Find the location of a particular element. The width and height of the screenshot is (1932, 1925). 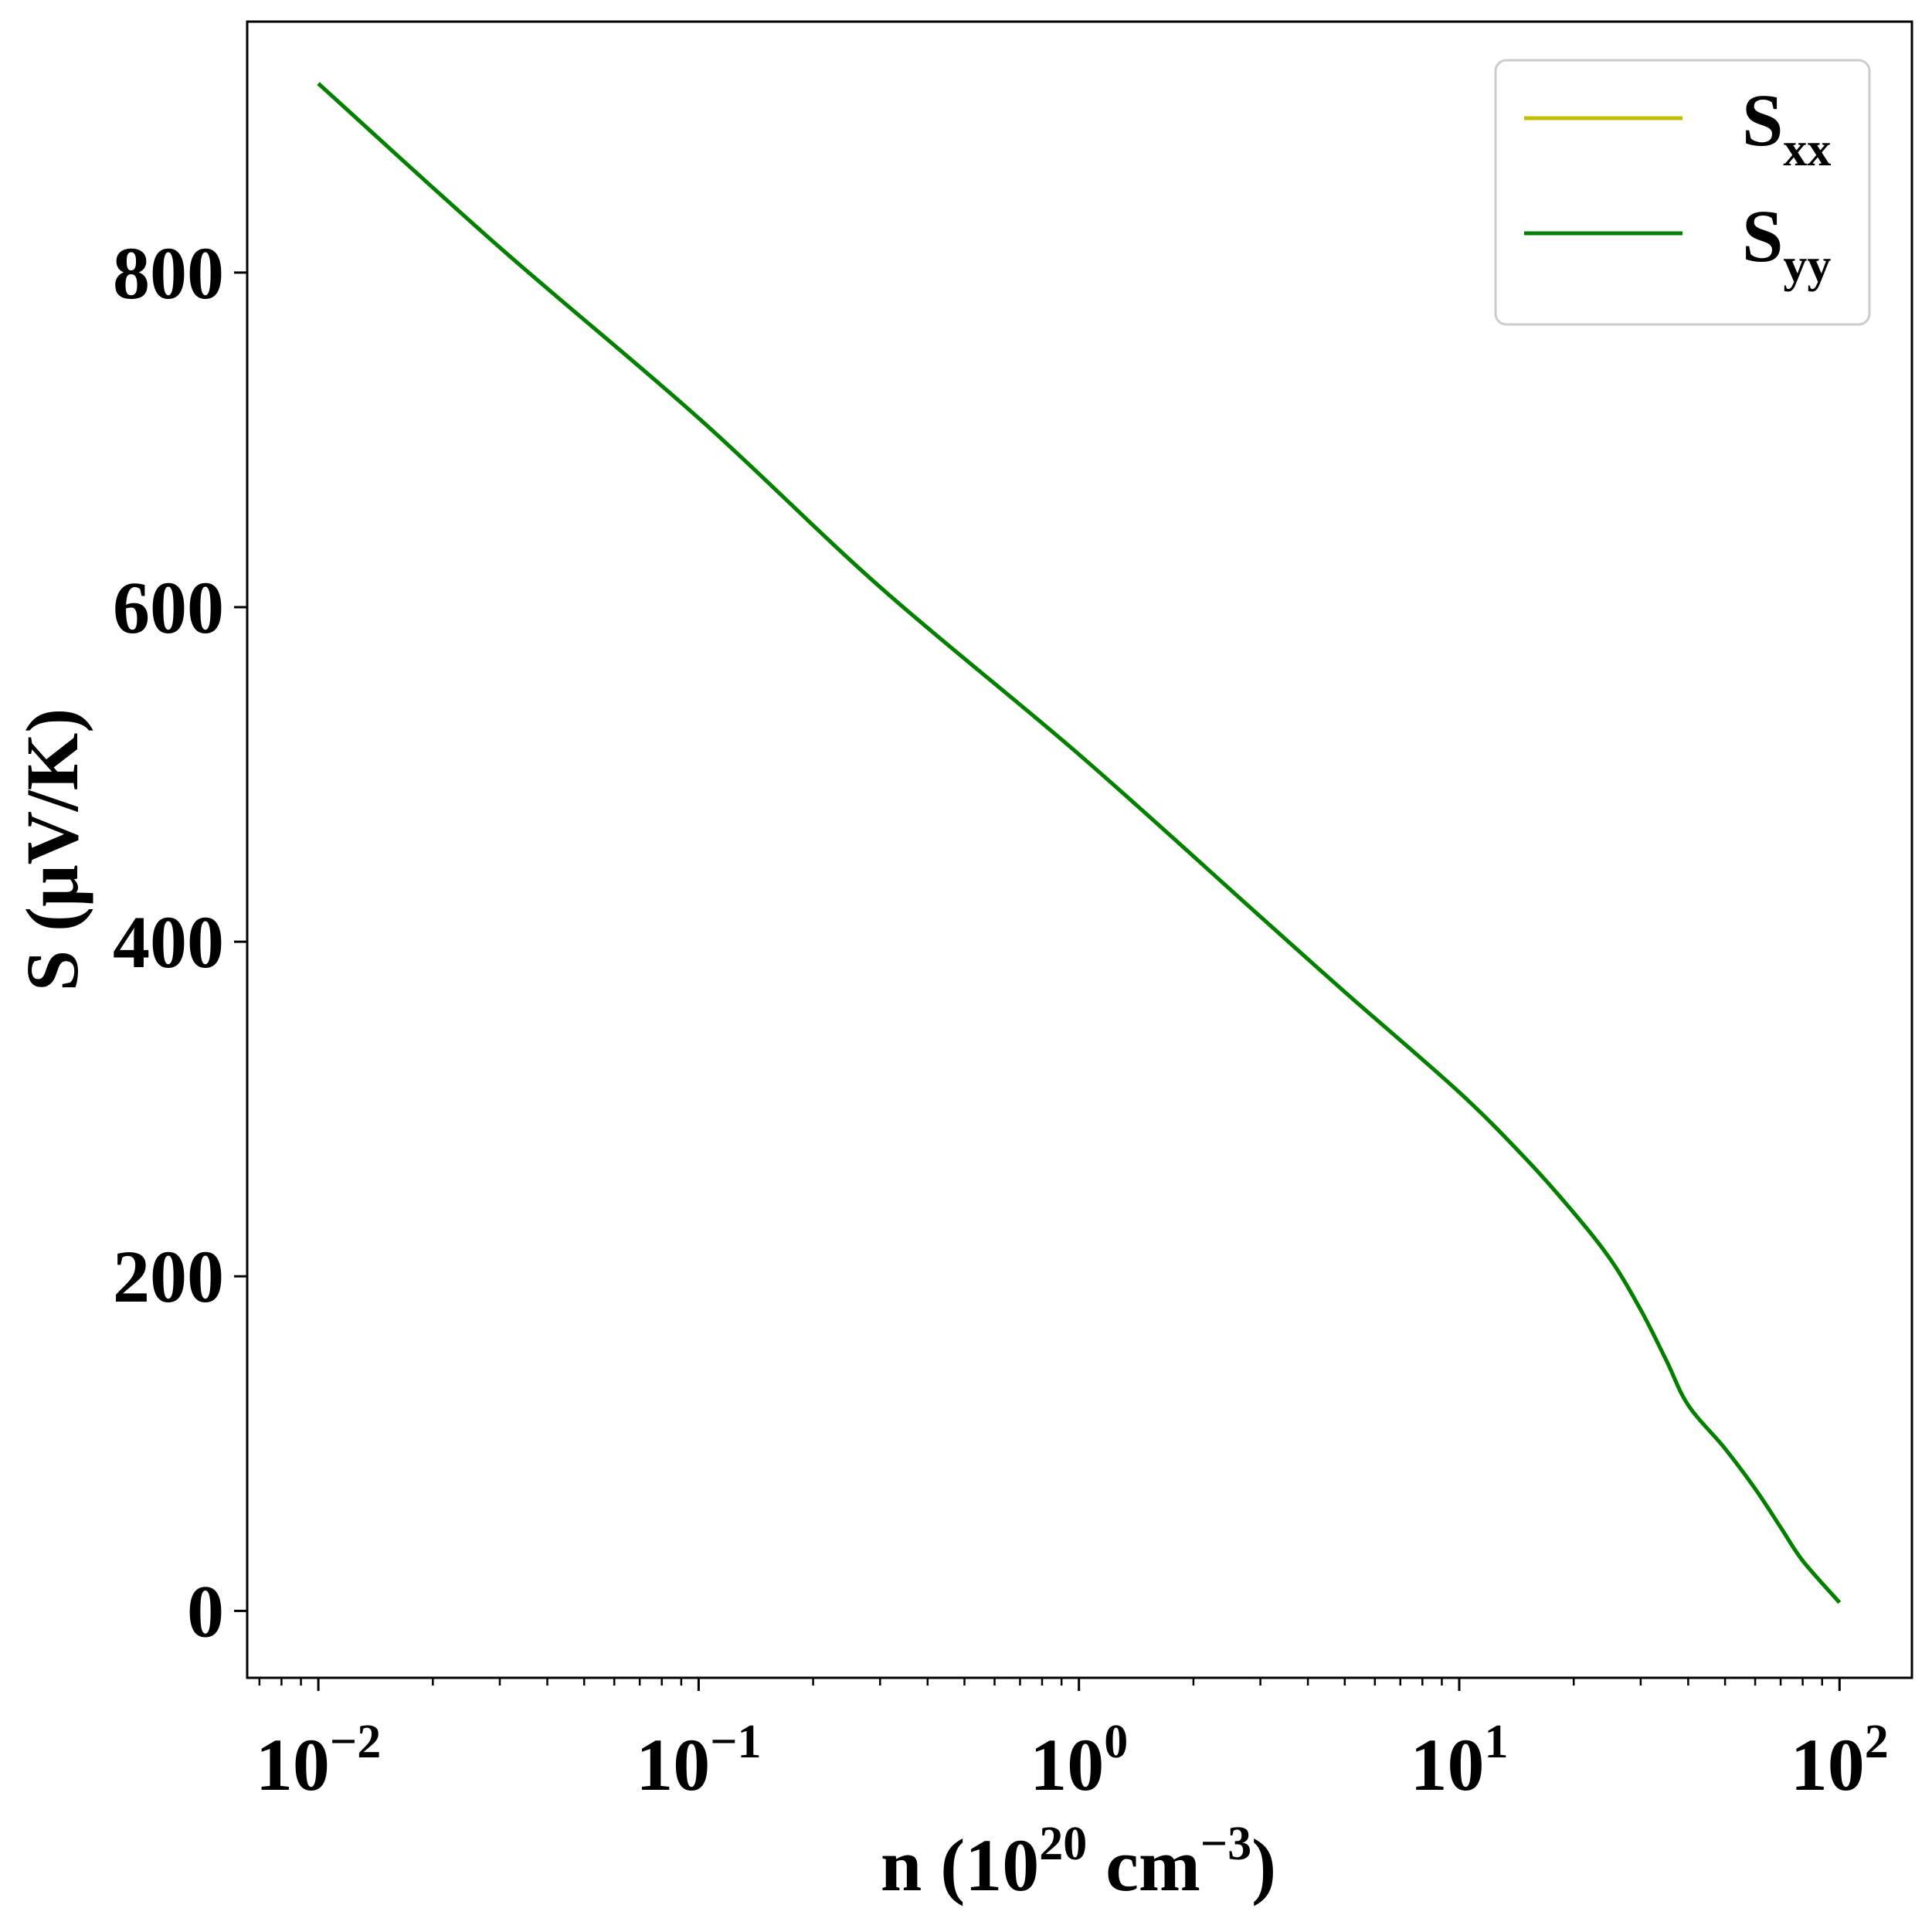

legend-box is located at coordinates (1683, 192).